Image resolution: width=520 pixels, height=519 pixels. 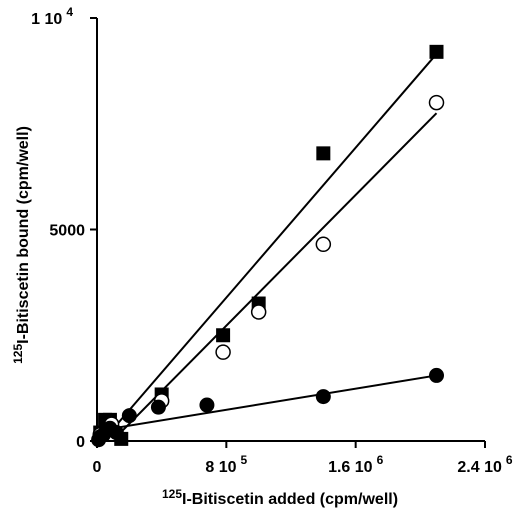 I want to click on x-tick-label-text: 0, so click(x=97, y=467).